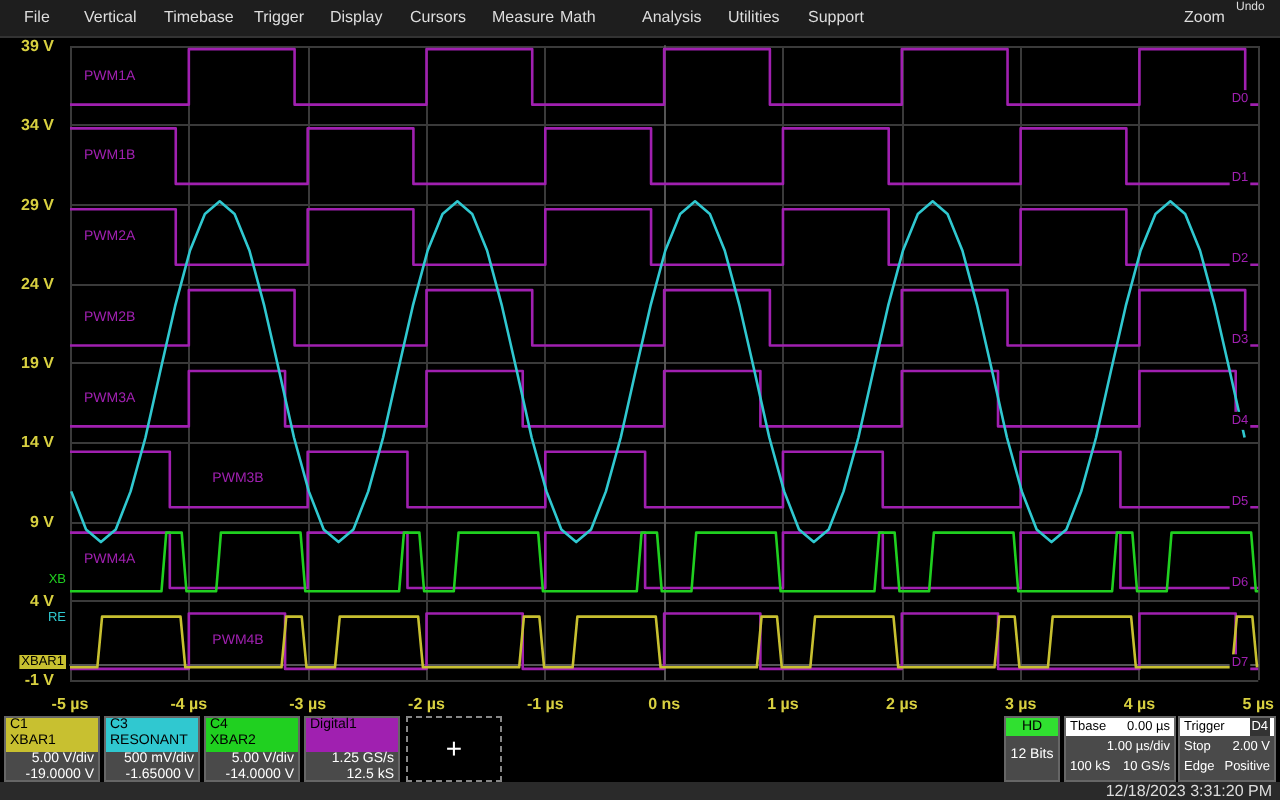 The image size is (1280, 800). I want to click on y-tick-label: 9 V, so click(42, 521).